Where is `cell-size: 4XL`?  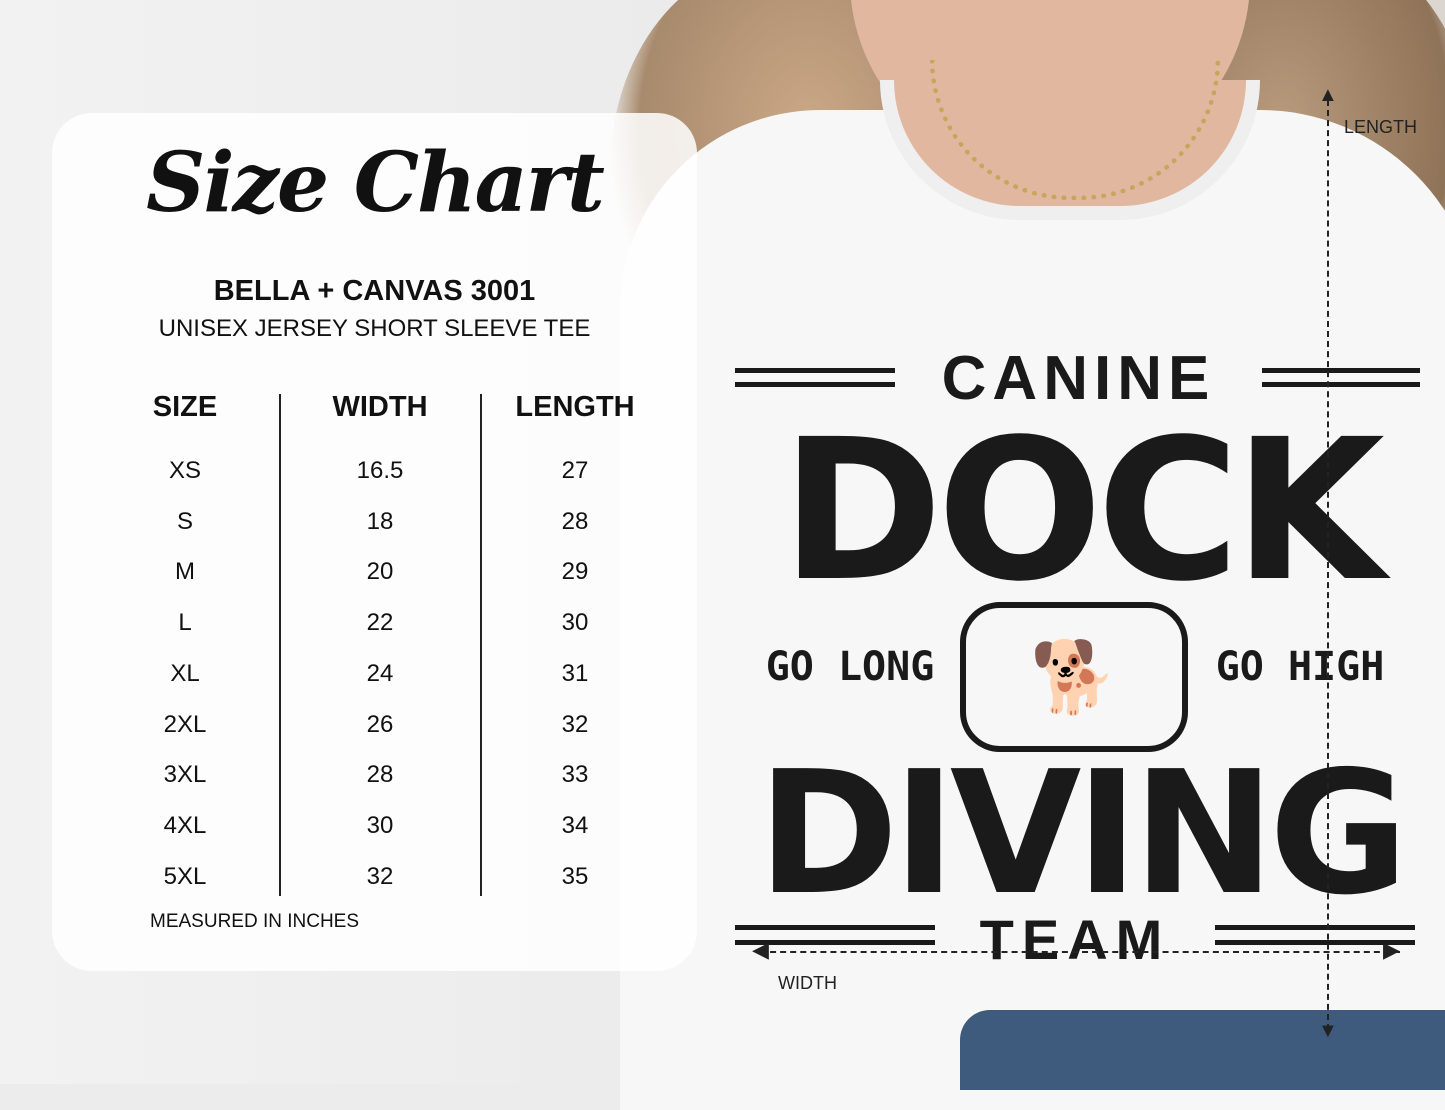 cell-size: 4XL is located at coordinates (185, 825).